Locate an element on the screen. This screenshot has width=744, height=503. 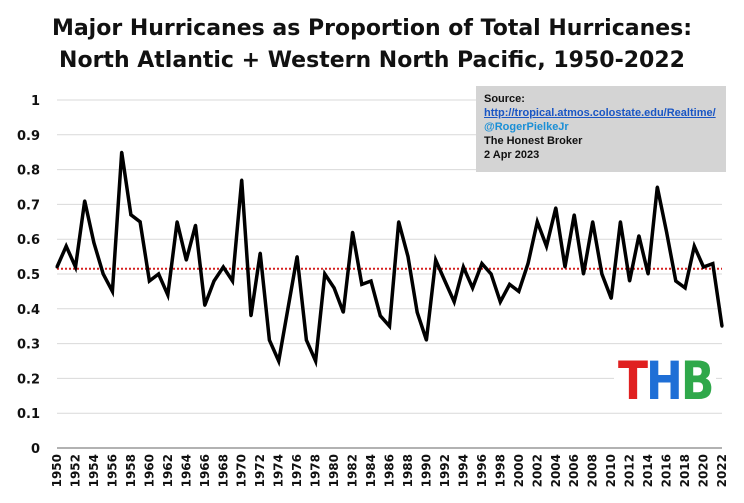
y-tick-label: 0.8 is located at coordinates (28, 171).